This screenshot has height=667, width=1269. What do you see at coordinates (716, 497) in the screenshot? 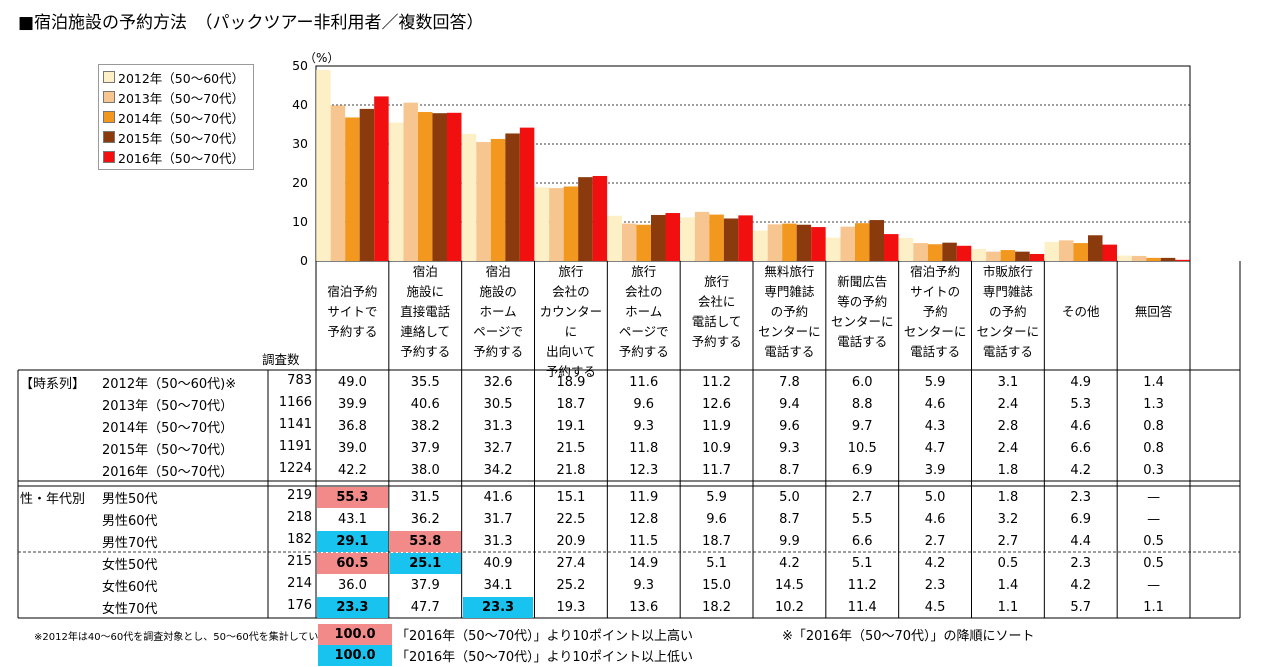
I see `table-cell: 5.9` at bounding box center [716, 497].